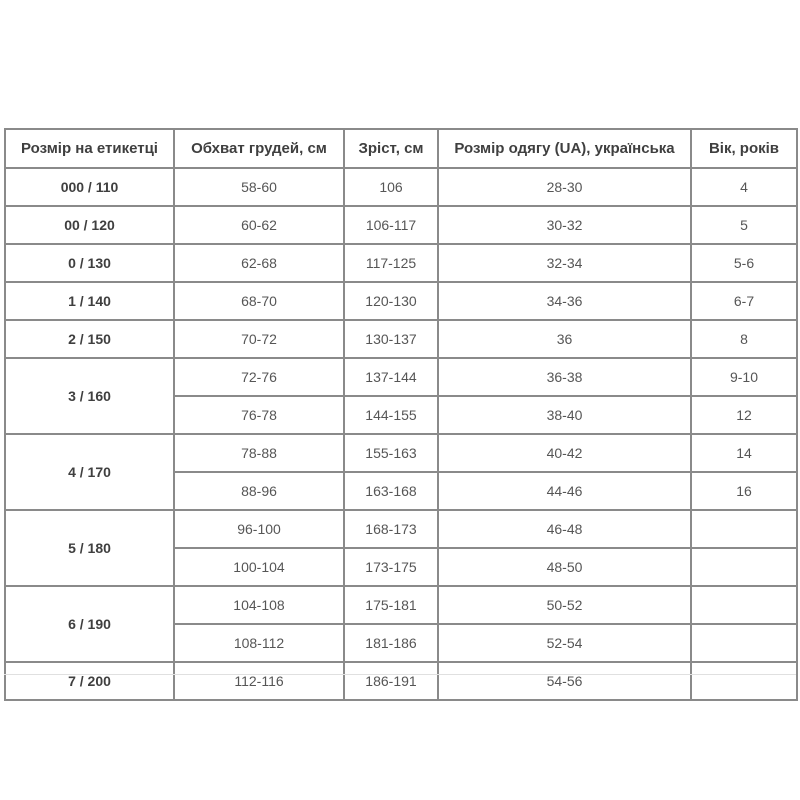  I want to click on table-row: 0 / 130 62-68 117-125 32-34 5-6, so click(401, 263).